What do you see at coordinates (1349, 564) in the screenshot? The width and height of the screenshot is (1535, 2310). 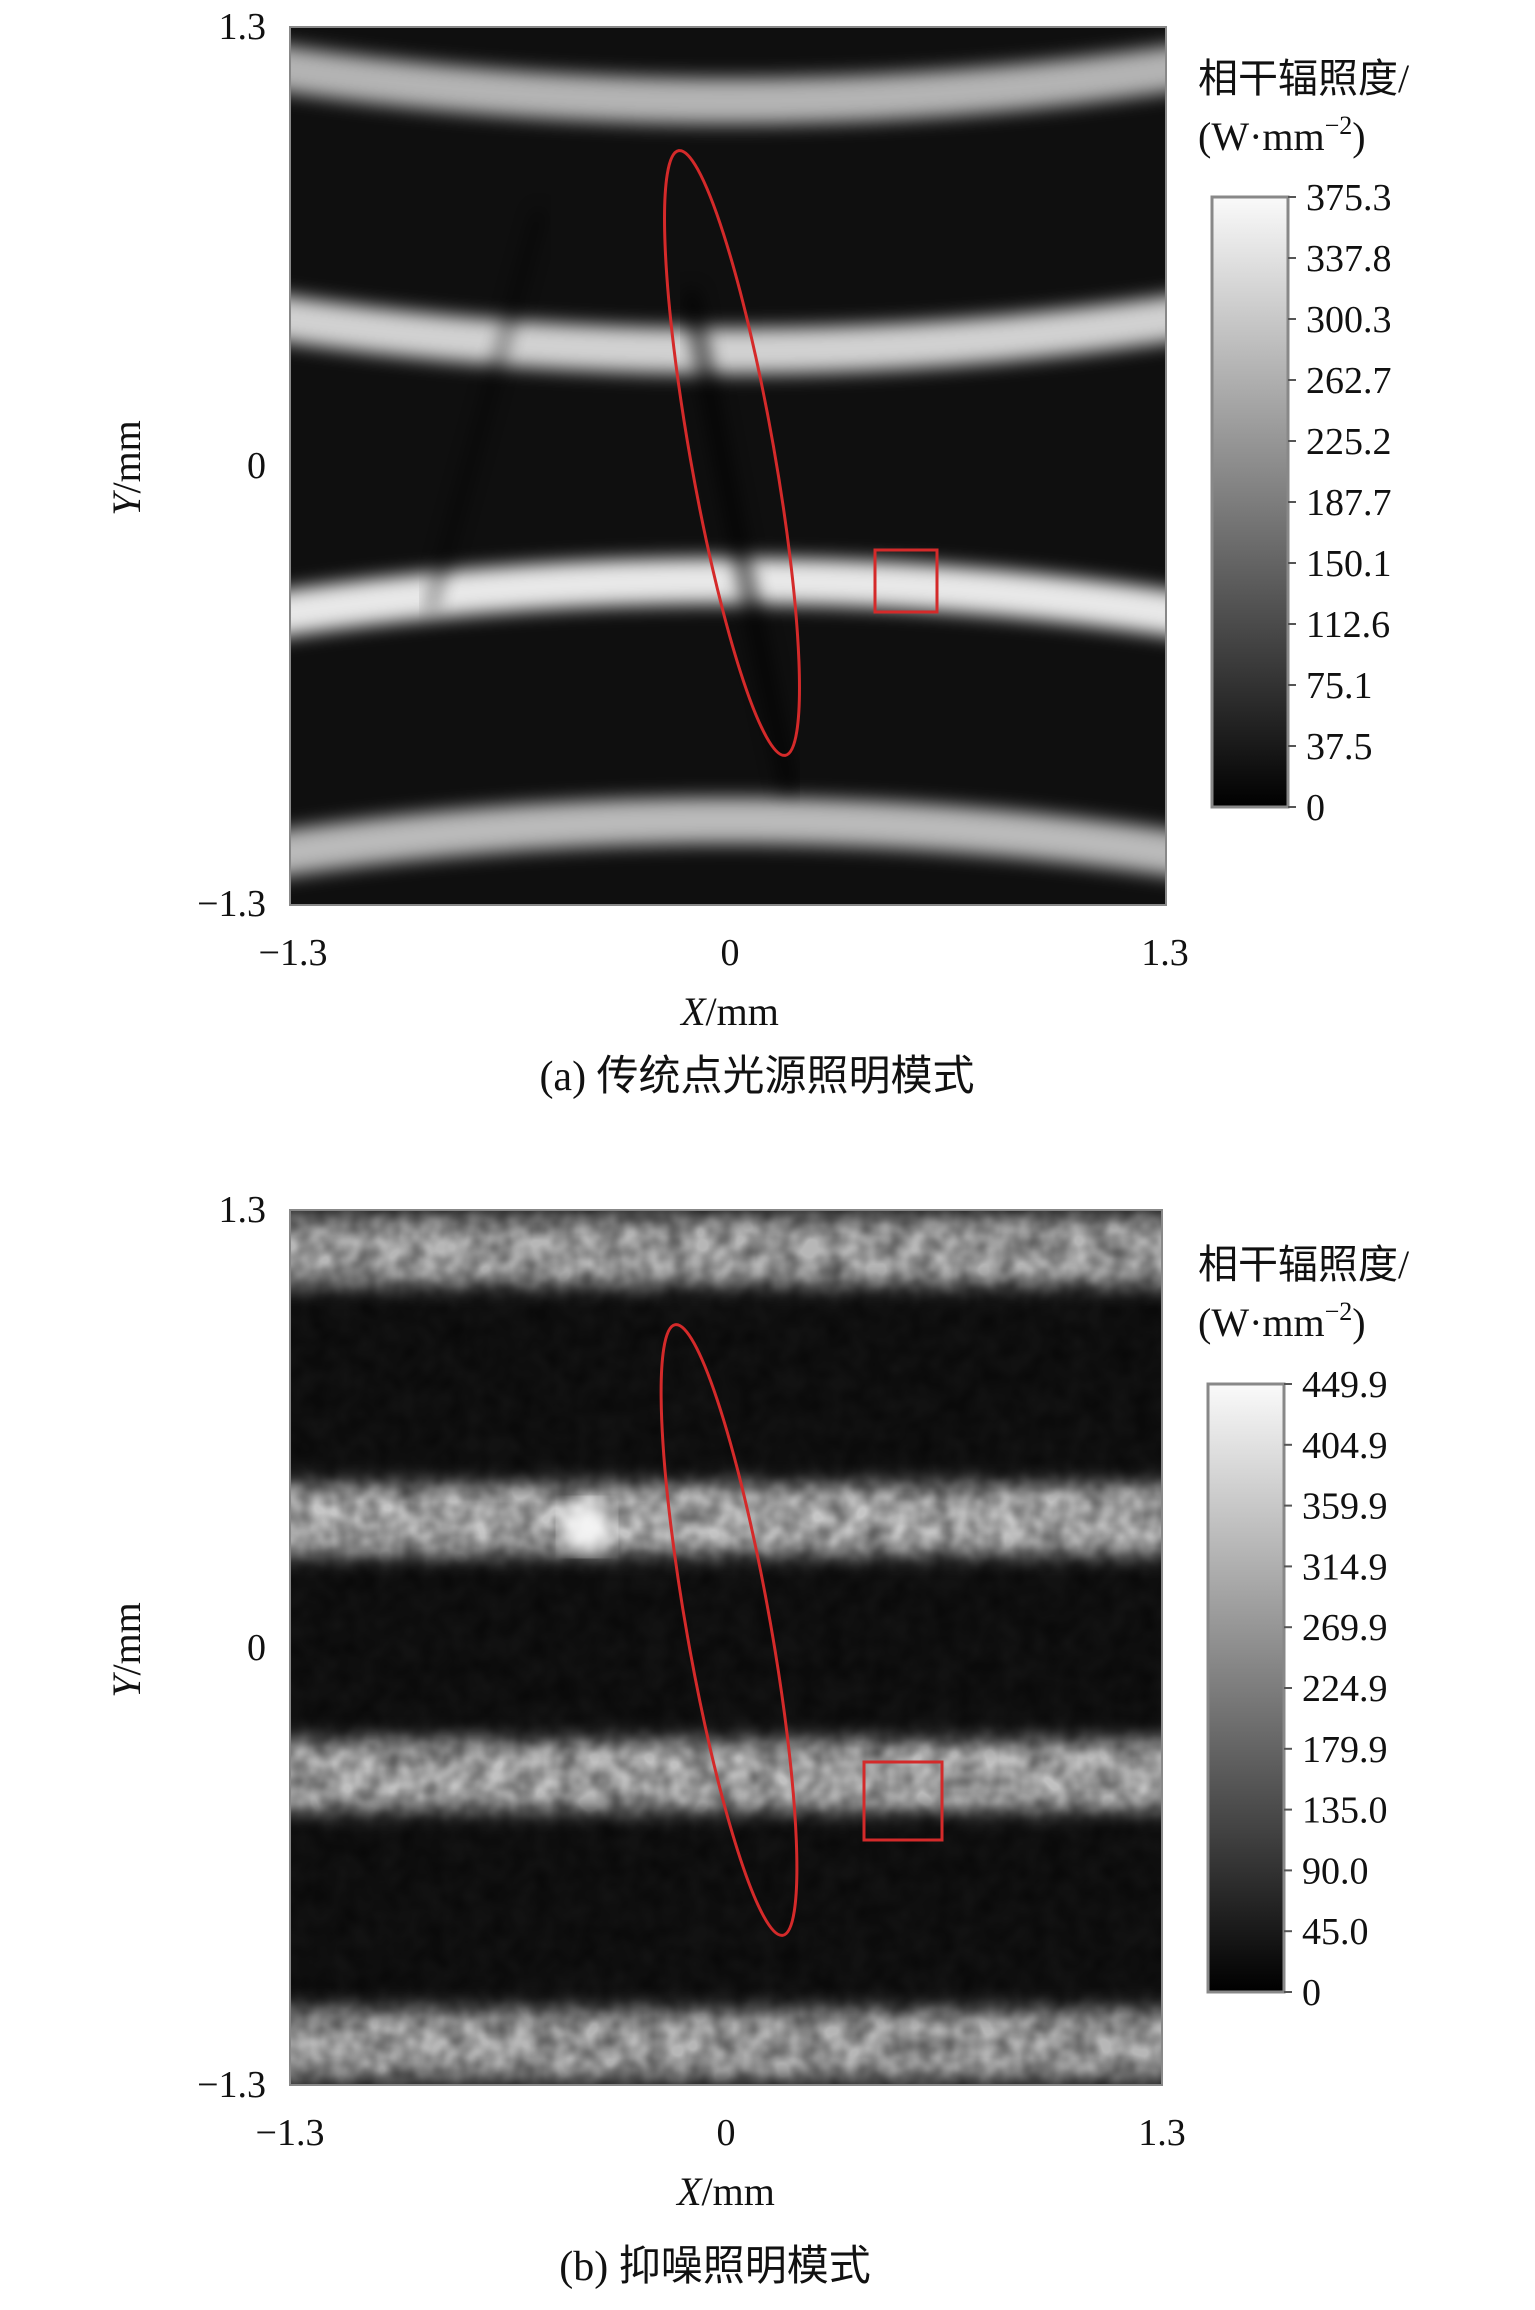 I see `colorbar-tick-label: 150.1` at bounding box center [1349, 564].